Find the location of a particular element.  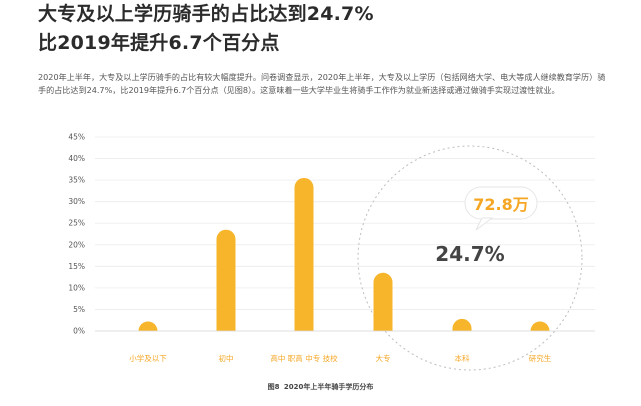

y-tick-label: 45% is located at coordinates (76, 137).